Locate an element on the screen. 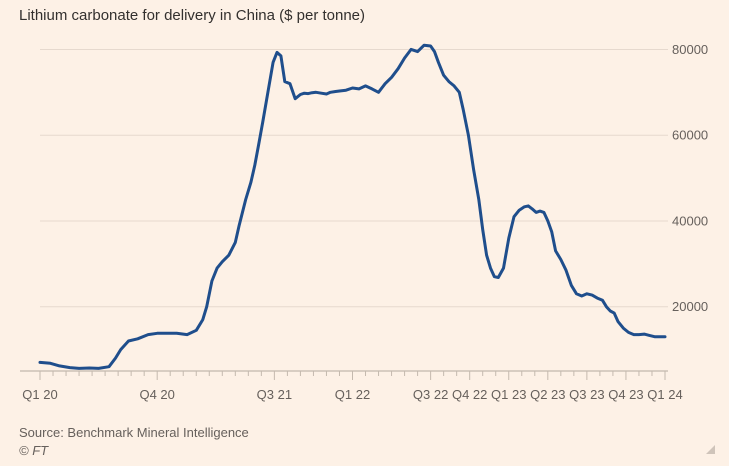 Image resolution: width=729 pixels, height=466 pixels. x-tick-label: Q4 22 is located at coordinates (469, 394).